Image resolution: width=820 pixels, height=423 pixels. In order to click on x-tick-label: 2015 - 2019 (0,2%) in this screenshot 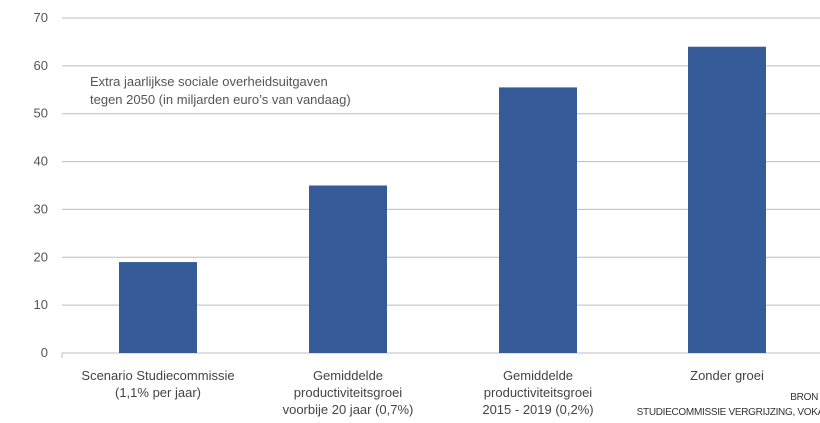, I will do `click(537, 409)`.